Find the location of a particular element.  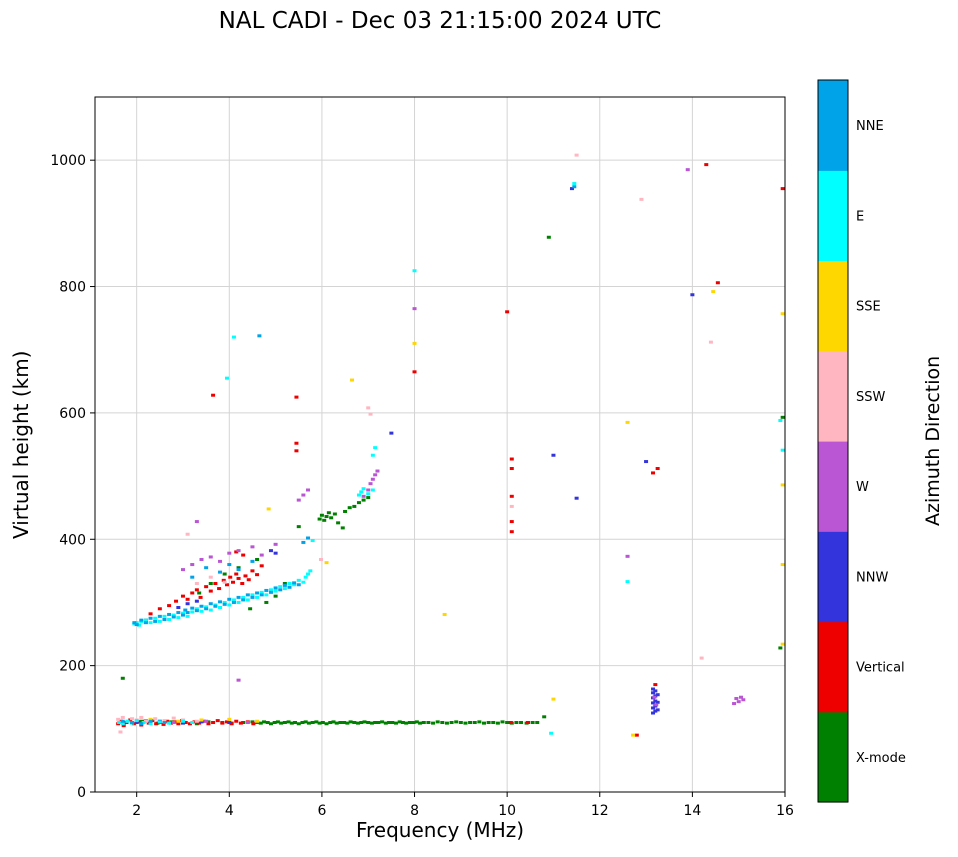

x-tick-label: 10 is located at coordinates (507, 811).